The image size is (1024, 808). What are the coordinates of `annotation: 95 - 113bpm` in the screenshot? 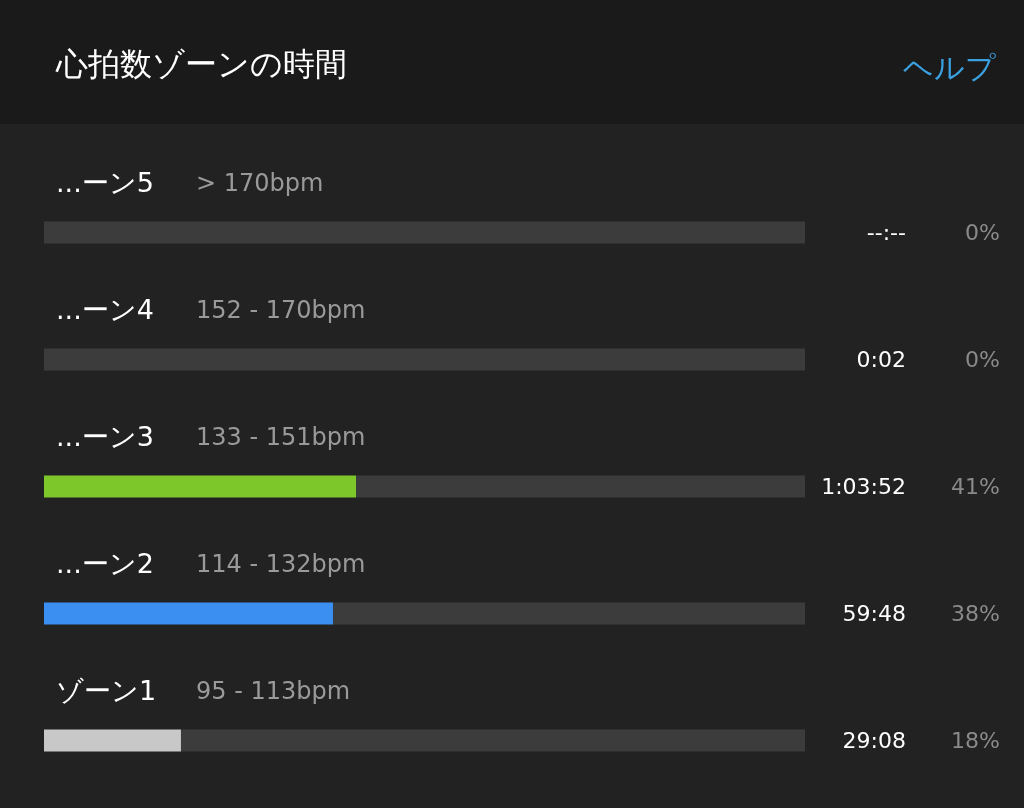 It's located at (273, 690).